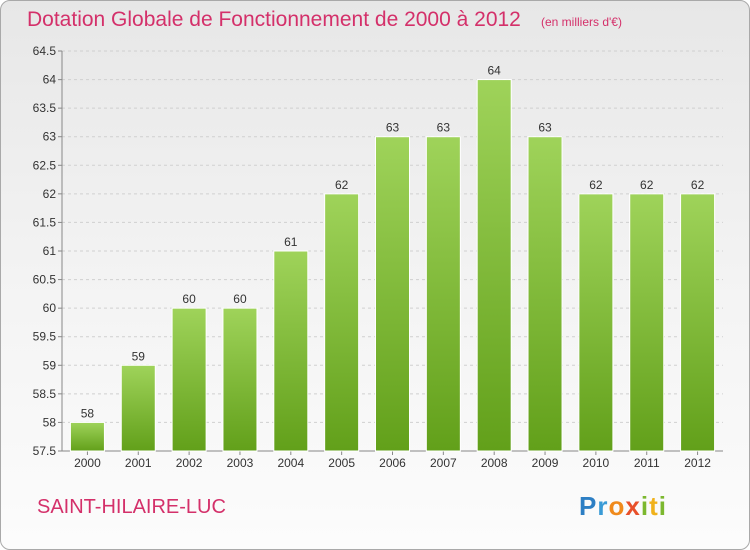 This screenshot has height=550, width=750. What do you see at coordinates (647, 463) in the screenshot?
I see `x-tick-label-2011: 2011` at bounding box center [647, 463].